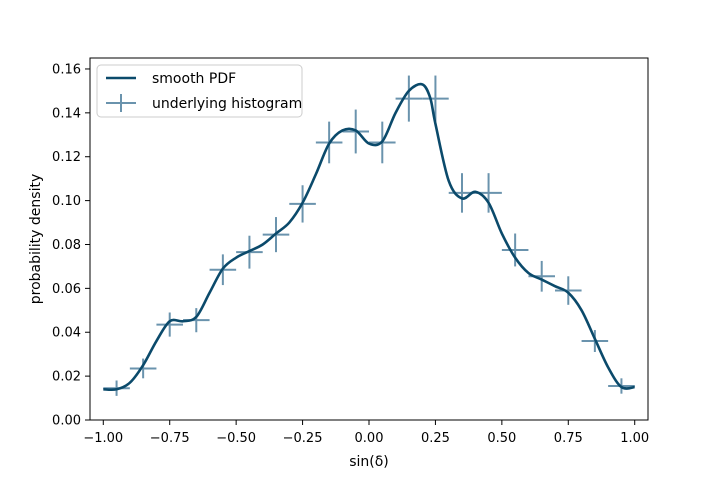 This screenshot has height=480, width=720. I want to click on legend-histogram-swatch, so click(121, 103).